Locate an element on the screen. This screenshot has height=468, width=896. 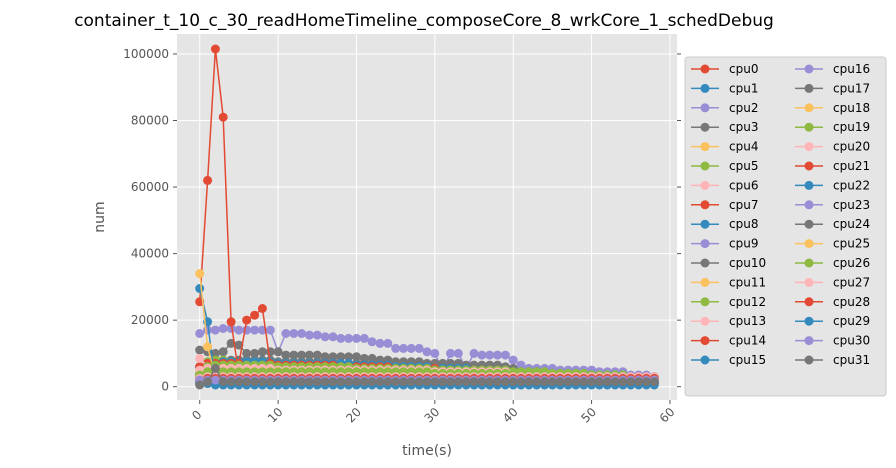
legend-item-cpu21: cpu21 is located at coordinates (832, 166).